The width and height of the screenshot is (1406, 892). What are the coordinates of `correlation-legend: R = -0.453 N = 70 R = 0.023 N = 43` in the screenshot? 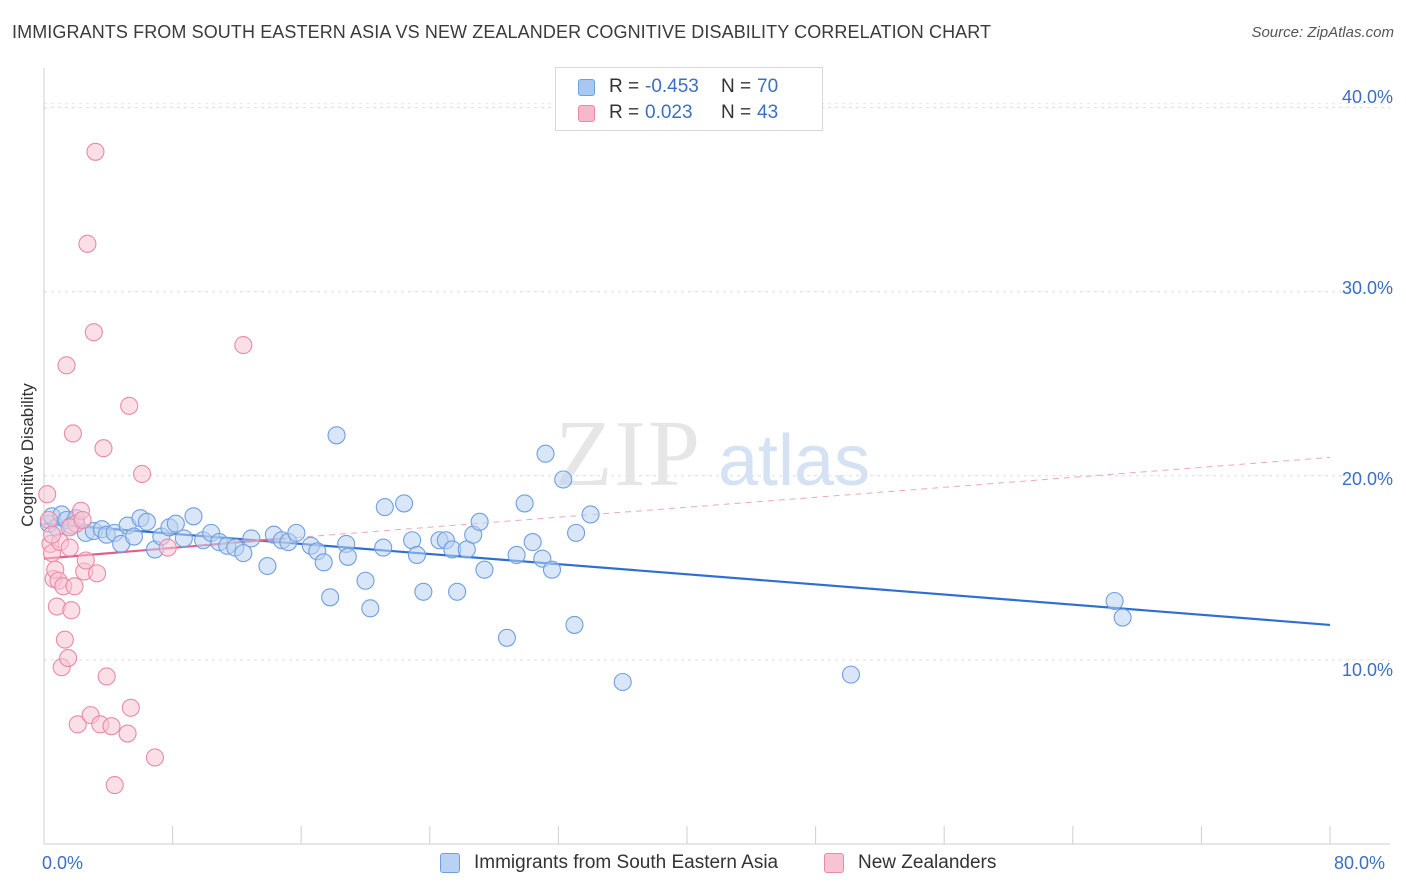 It's located at (689, 99).